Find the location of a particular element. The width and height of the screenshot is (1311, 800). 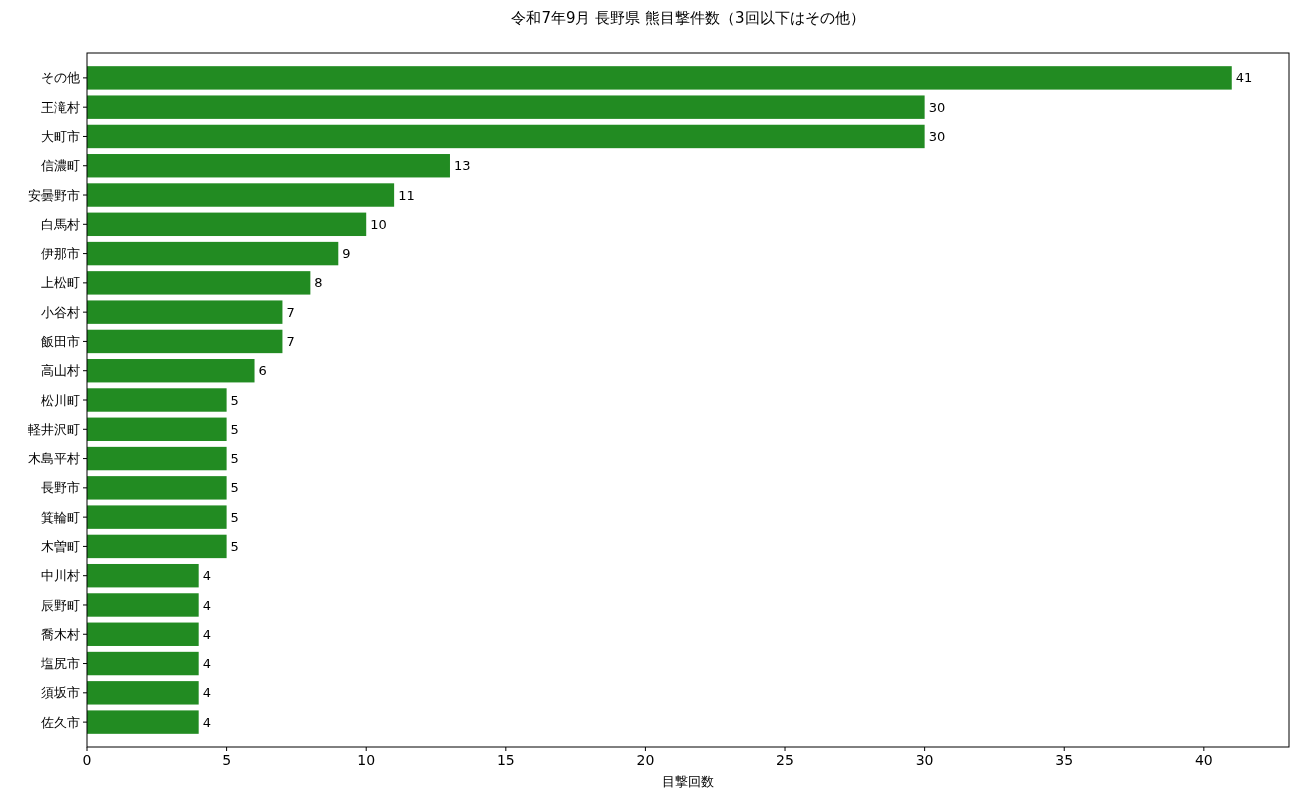

data-label: 6 is located at coordinates (262, 371).